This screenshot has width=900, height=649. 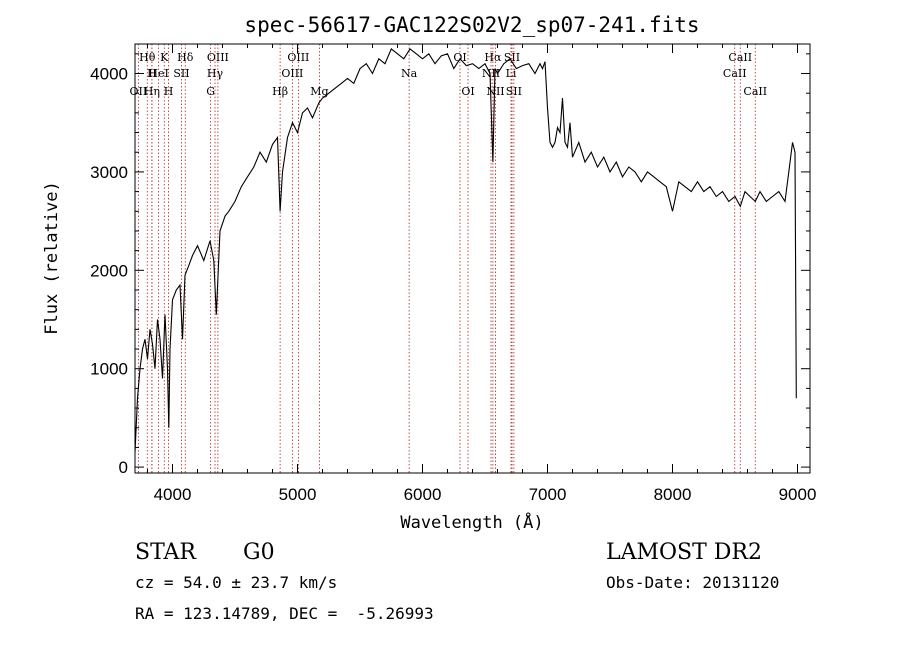 What do you see at coordinates (173, 494) in the screenshot?
I see `x-tick-label: 4000` at bounding box center [173, 494].